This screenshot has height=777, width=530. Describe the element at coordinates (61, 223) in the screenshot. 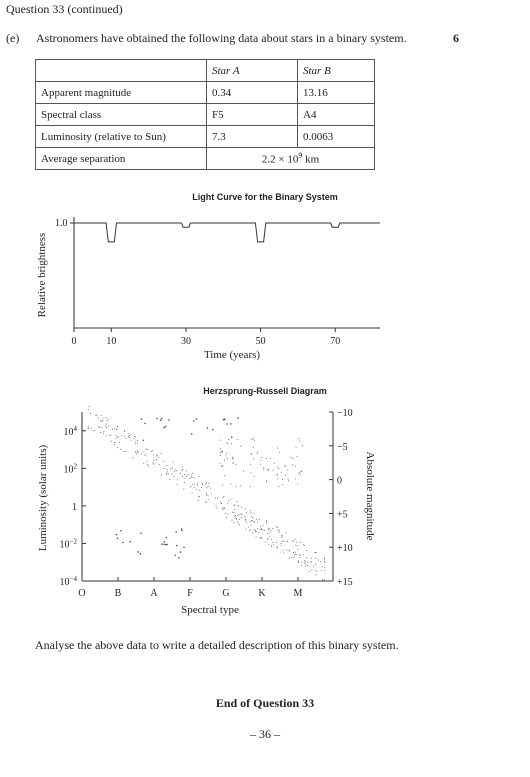

I see `light-curve-y-tick-label: 1.0` at that location.